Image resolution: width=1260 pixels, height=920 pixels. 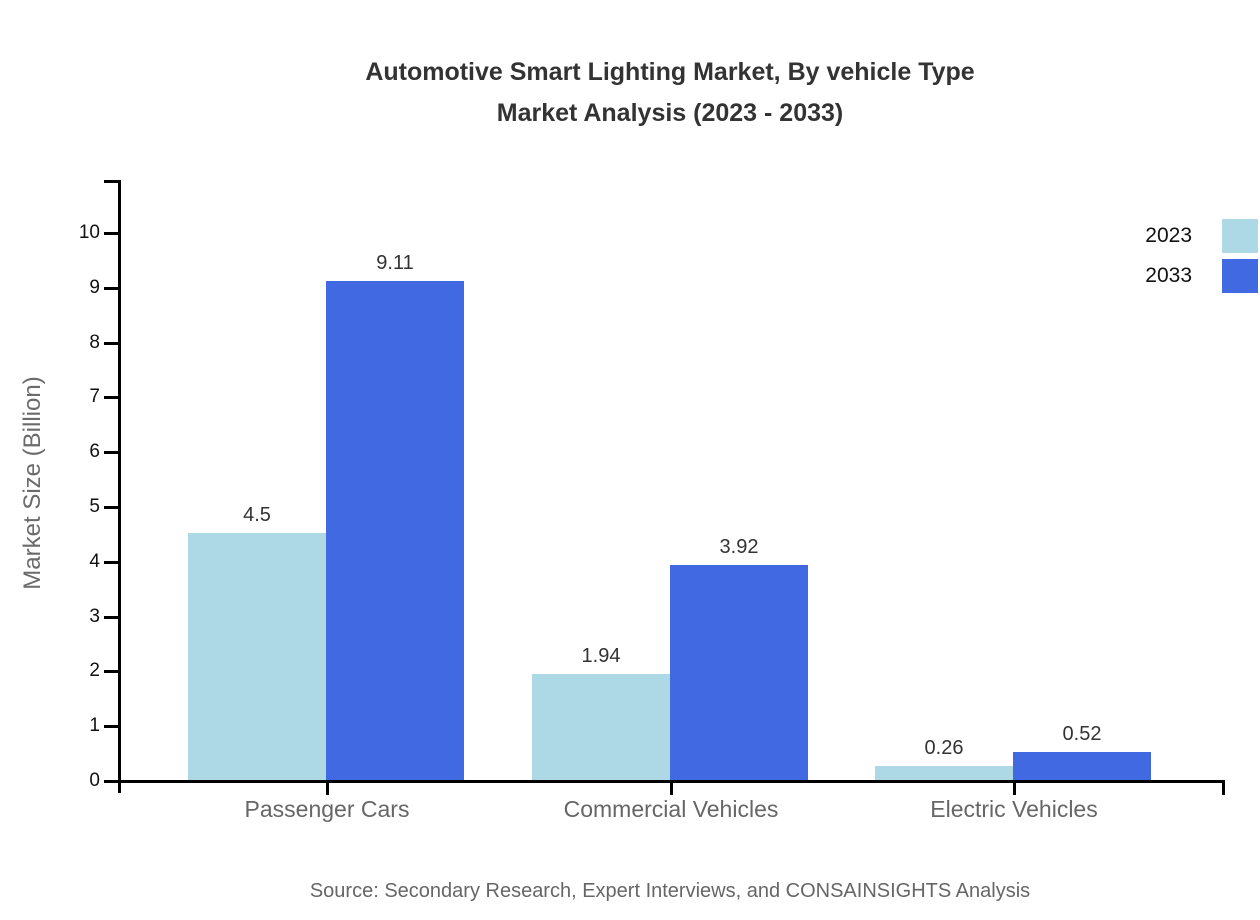 What do you see at coordinates (670, 113) in the screenshot?
I see `chart-title-line2: Market Analysis (2023 - 2033)` at bounding box center [670, 113].